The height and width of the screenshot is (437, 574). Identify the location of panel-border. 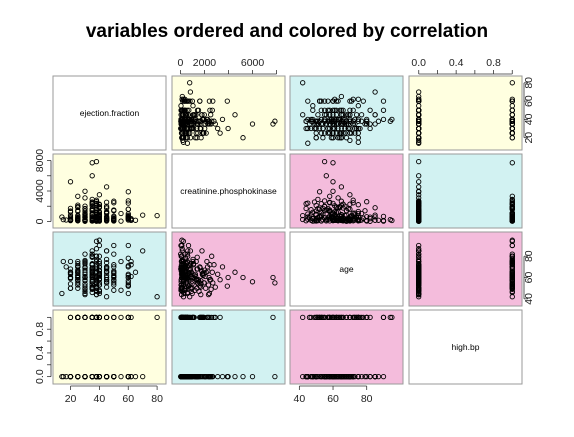
(465, 113).